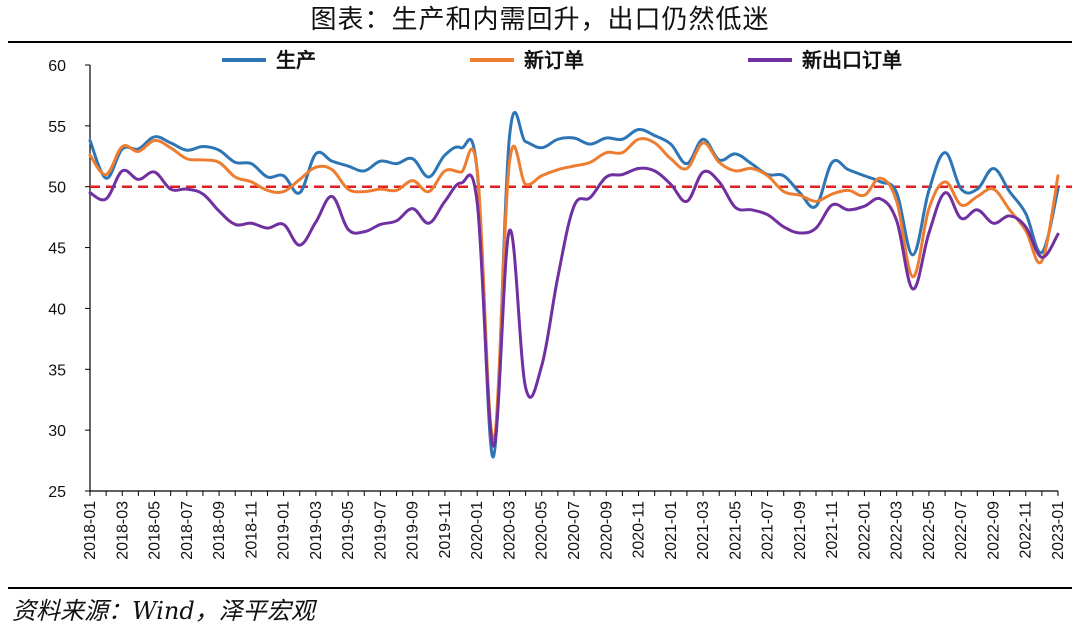 The height and width of the screenshot is (632, 1080). Describe the element at coordinates (57, 188) in the screenshot. I see `y-tick-label: 50` at that location.